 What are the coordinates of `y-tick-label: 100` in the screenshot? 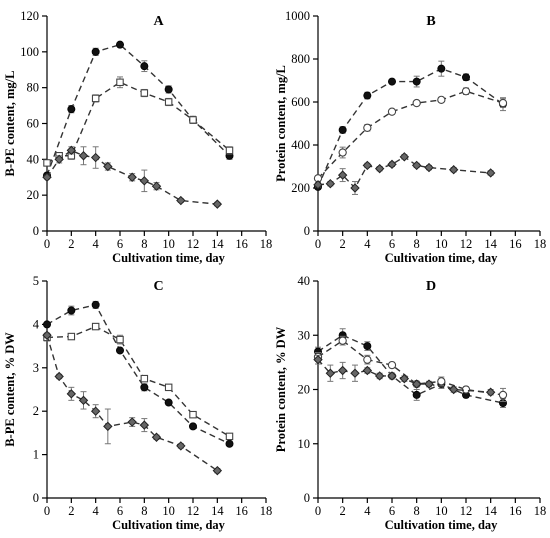 It's located at (29, 52).